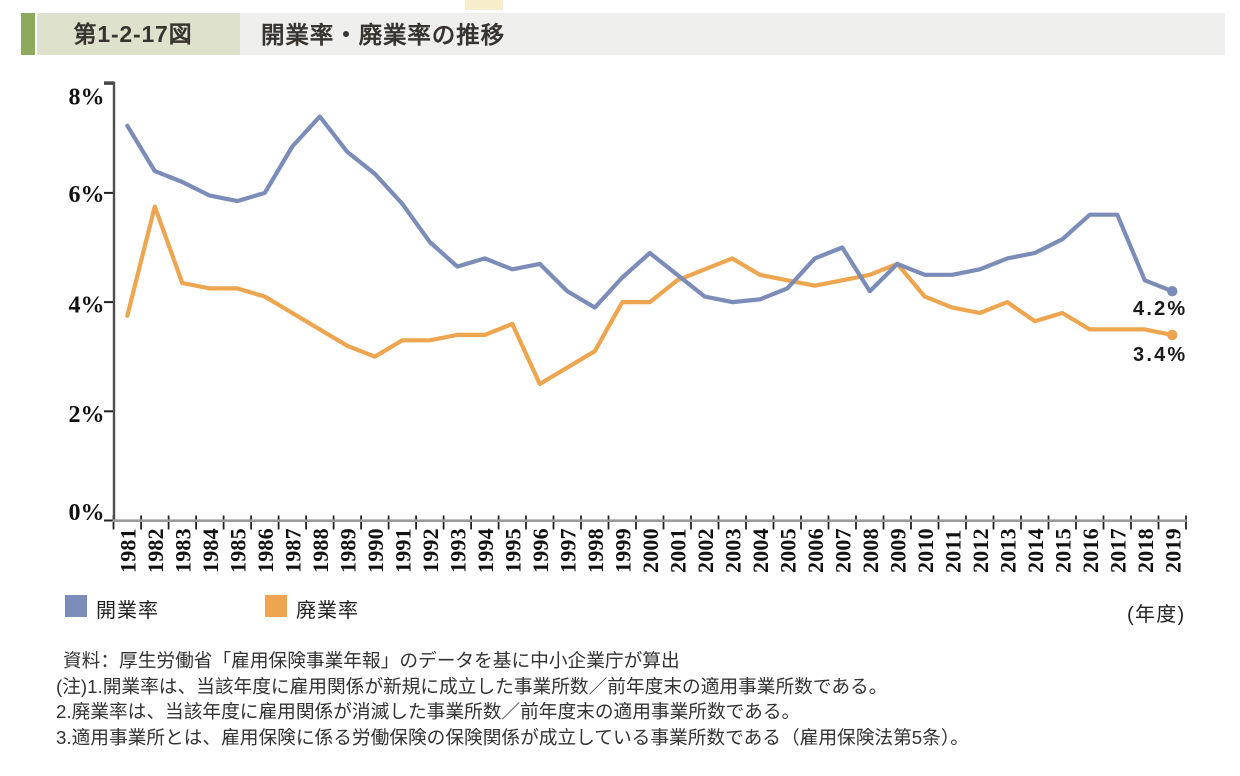  I want to click on svg-text: 2015, so click(1062, 550).